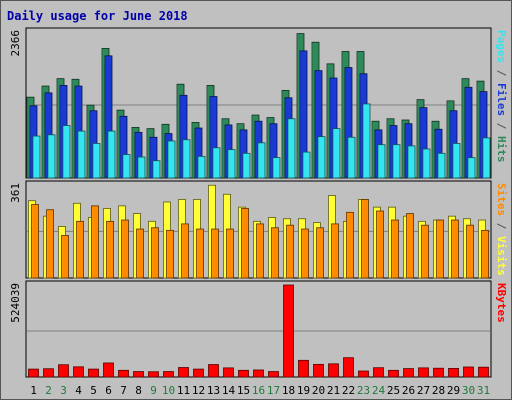 This screenshot has height=400, width=512. I want to click on legend-entry: Visits, so click(501, 256).